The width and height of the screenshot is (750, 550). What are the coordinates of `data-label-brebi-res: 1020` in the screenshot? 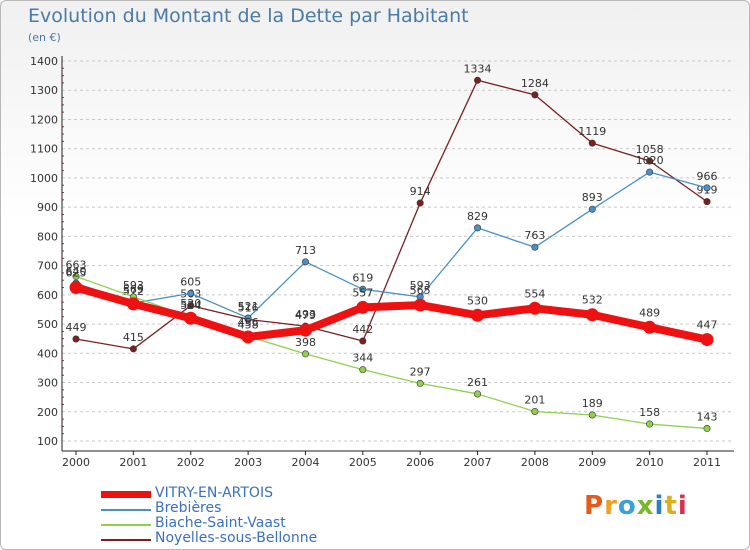 It's located at (650, 160).